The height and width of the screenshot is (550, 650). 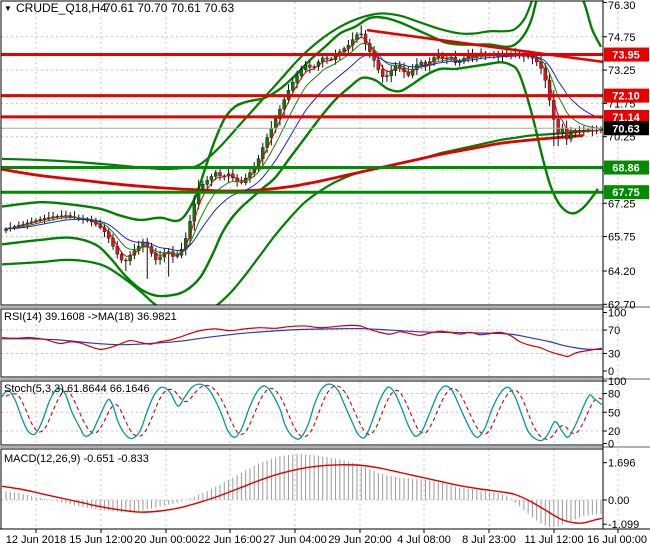 What do you see at coordinates (622, 204) in the screenshot?
I see `axis-tick-label: 67.25` at bounding box center [622, 204].